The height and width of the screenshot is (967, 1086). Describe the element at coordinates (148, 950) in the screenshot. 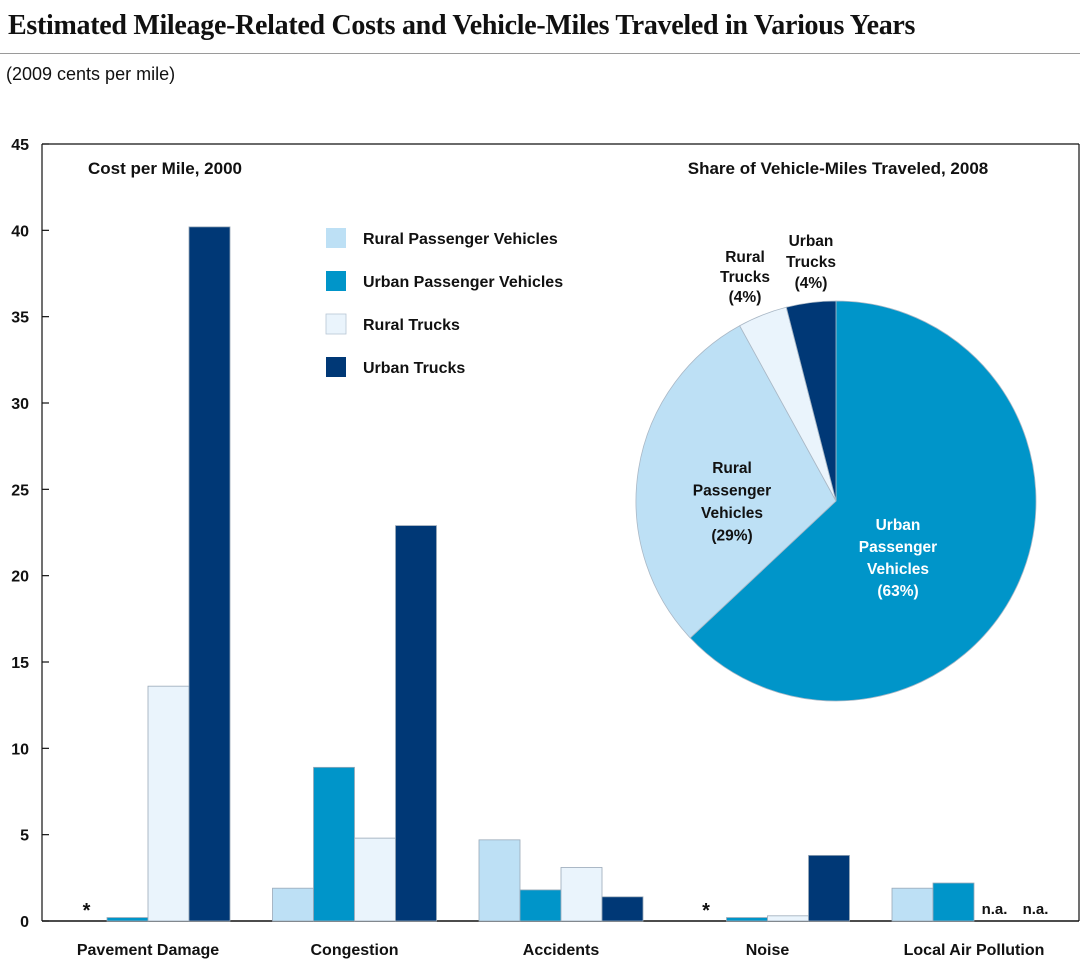

I see `x-tick-label: Pavement Damage` at that location.